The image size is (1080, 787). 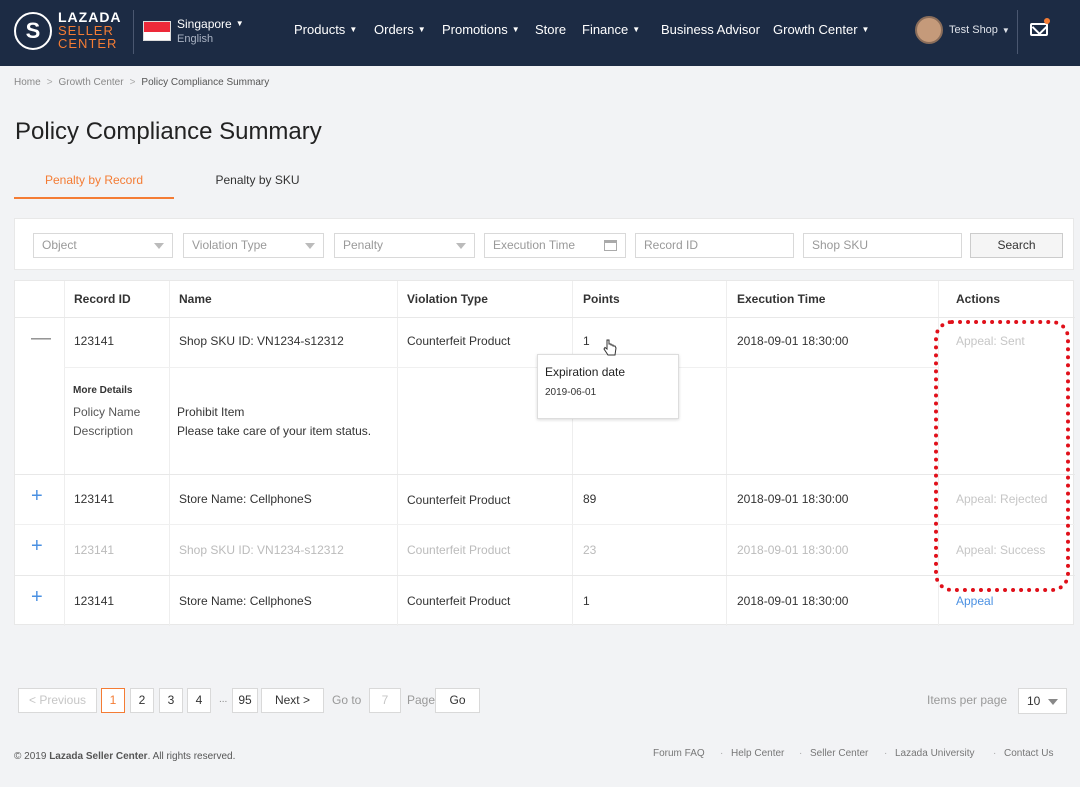 I want to click on user-name: Test Shop, so click(x=973, y=30).